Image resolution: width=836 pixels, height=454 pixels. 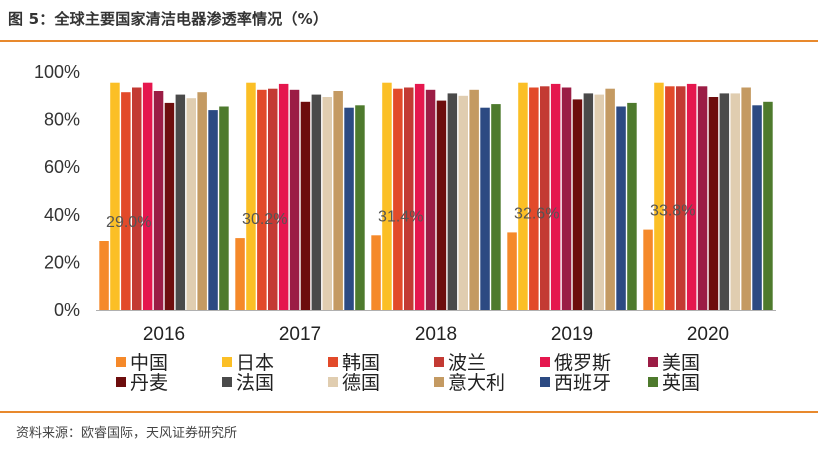 I want to click on bottom-divider, so click(x=409, y=412).